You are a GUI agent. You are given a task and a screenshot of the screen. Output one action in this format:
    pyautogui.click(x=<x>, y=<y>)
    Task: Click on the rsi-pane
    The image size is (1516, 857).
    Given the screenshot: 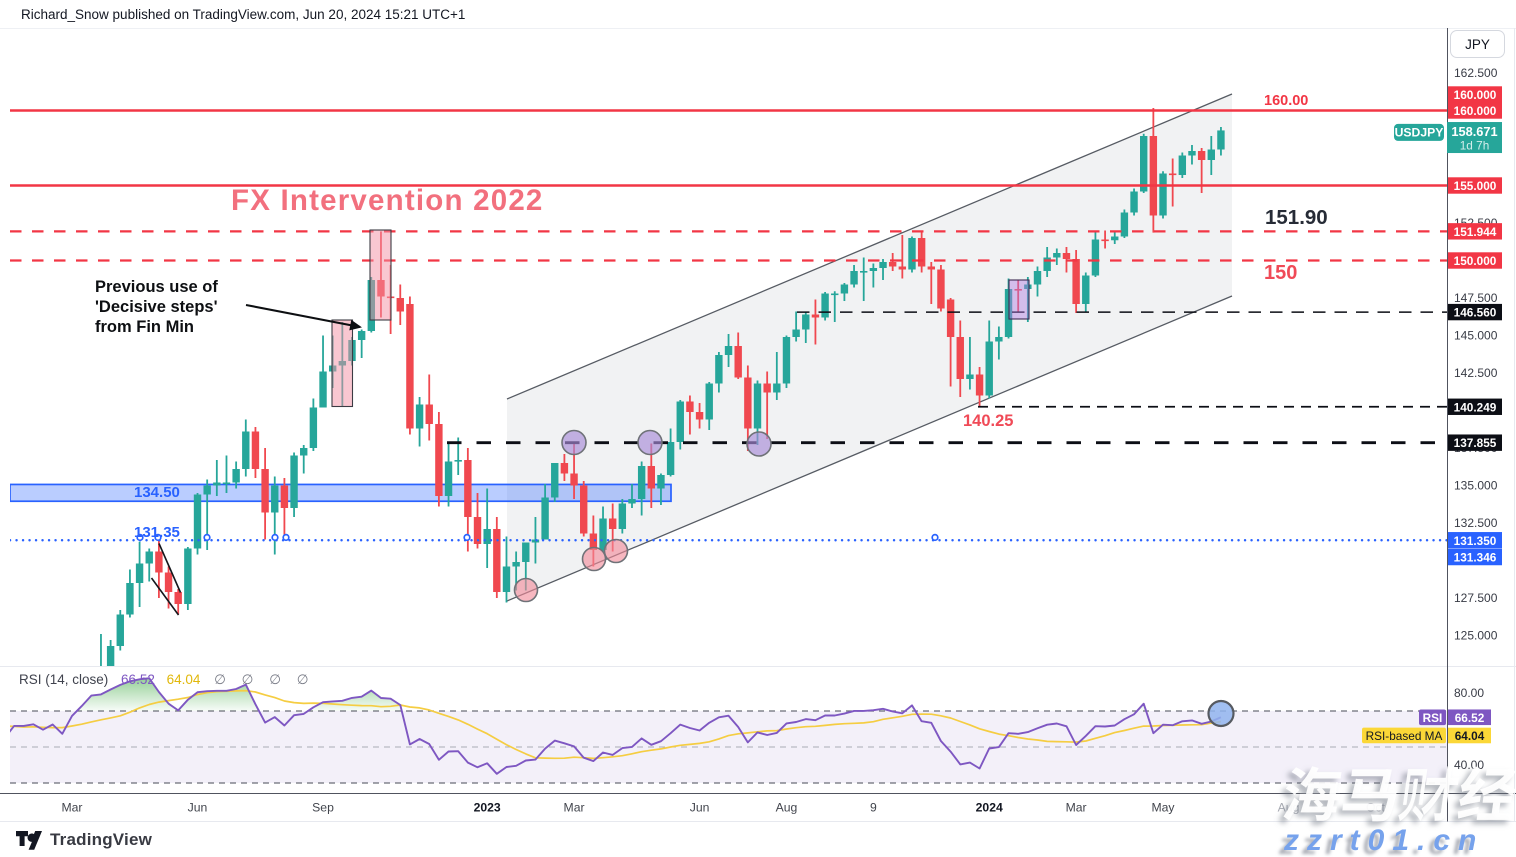 What is the action you would take?
    pyautogui.click(x=723, y=730)
    